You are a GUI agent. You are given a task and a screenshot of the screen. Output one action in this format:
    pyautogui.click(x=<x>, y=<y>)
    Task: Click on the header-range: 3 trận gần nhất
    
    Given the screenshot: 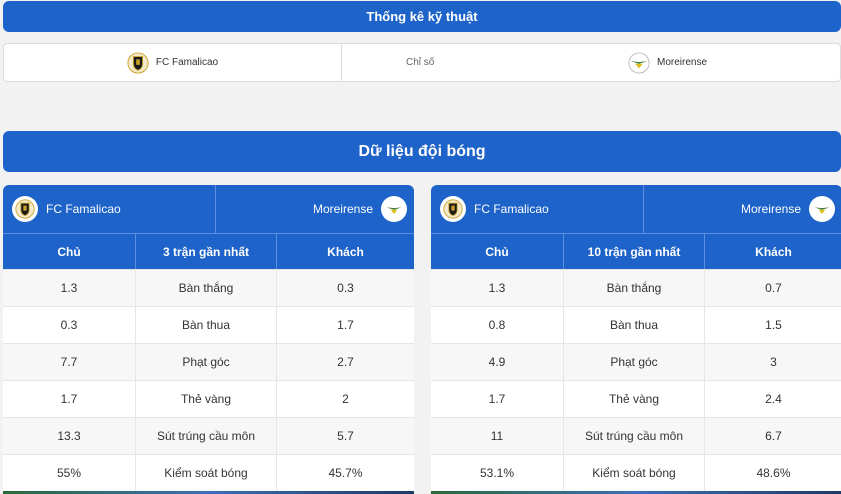 What is the action you would take?
    pyautogui.click(x=206, y=251)
    